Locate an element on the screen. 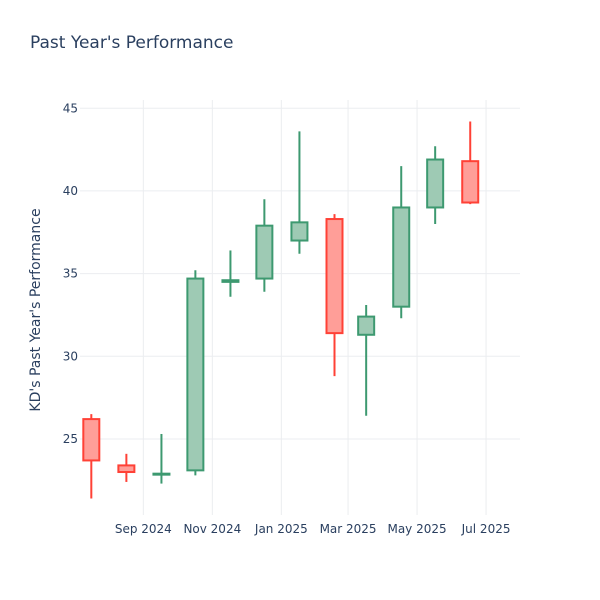 This screenshot has height=600, width=600. y-tick-label: 45 is located at coordinates (70, 108).